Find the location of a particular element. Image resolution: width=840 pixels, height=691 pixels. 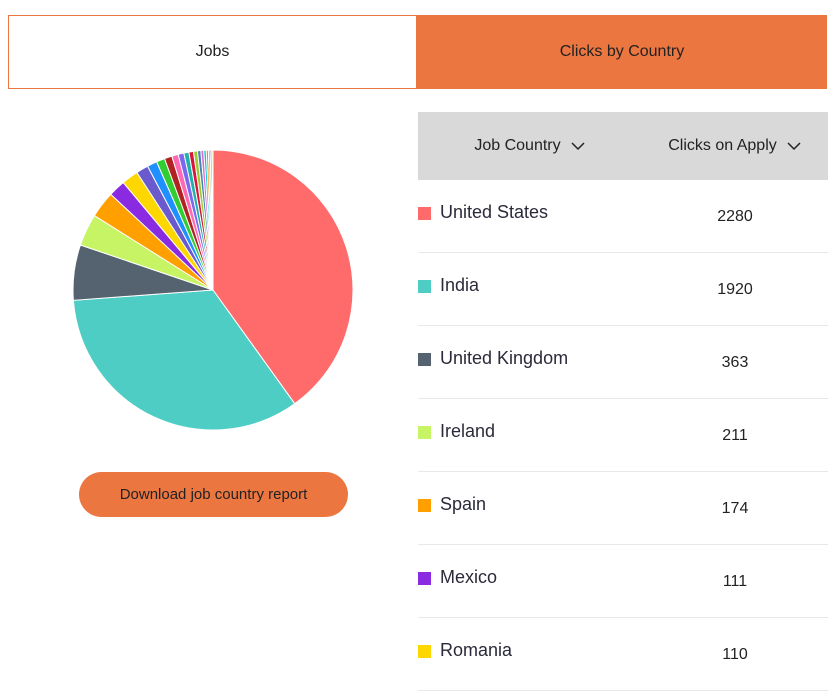

table-row: Spain 174 is located at coordinates (623, 508).